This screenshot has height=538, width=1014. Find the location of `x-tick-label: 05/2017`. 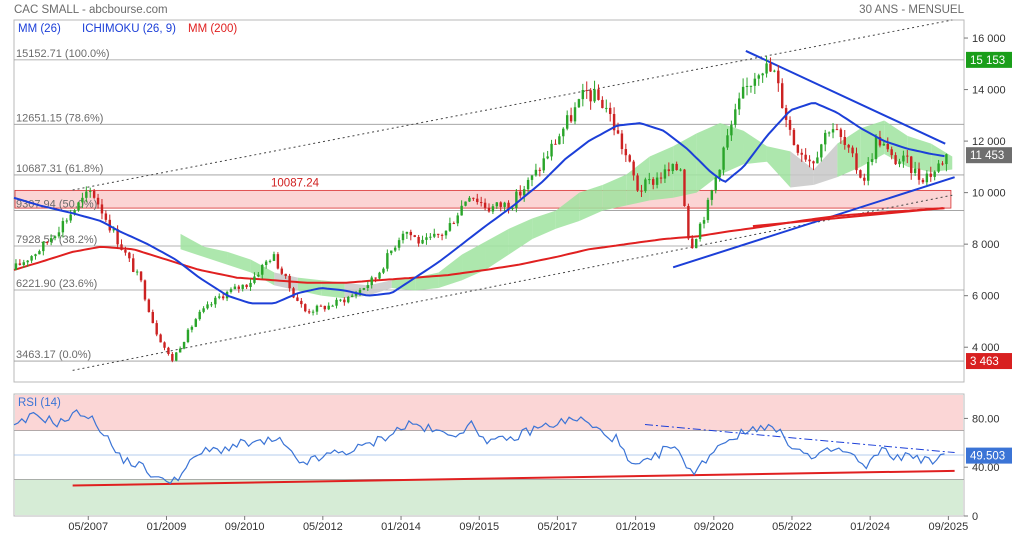

x-tick-label: 05/2017 is located at coordinates (558, 527).